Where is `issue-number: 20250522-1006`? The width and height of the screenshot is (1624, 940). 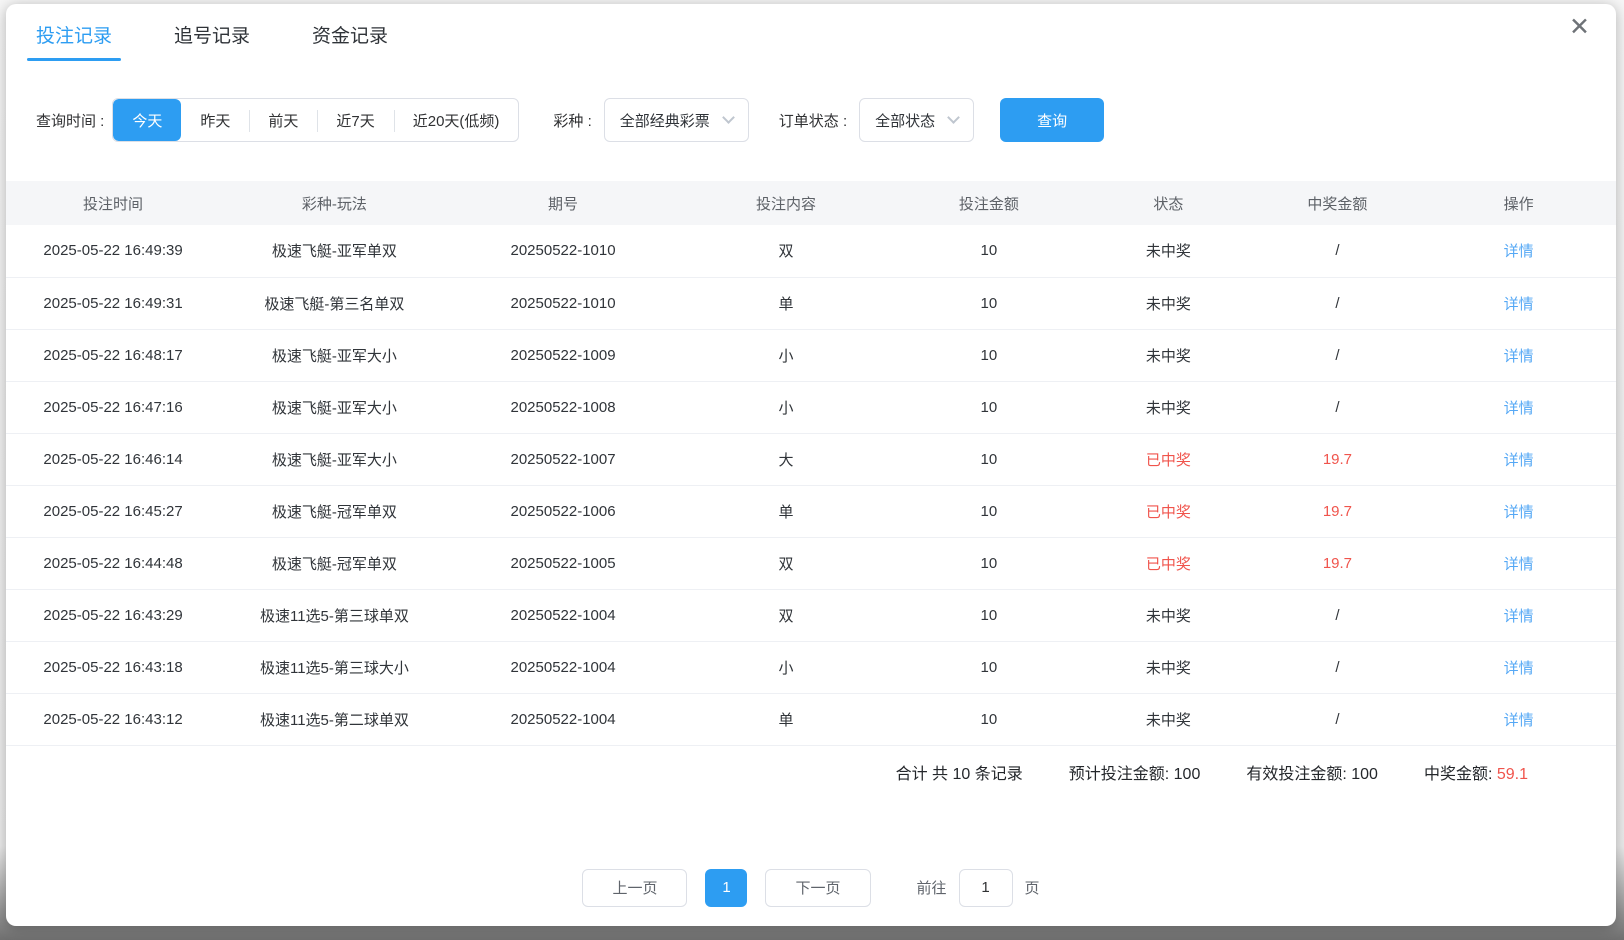 issue-number: 20250522-1006 is located at coordinates (563, 511).